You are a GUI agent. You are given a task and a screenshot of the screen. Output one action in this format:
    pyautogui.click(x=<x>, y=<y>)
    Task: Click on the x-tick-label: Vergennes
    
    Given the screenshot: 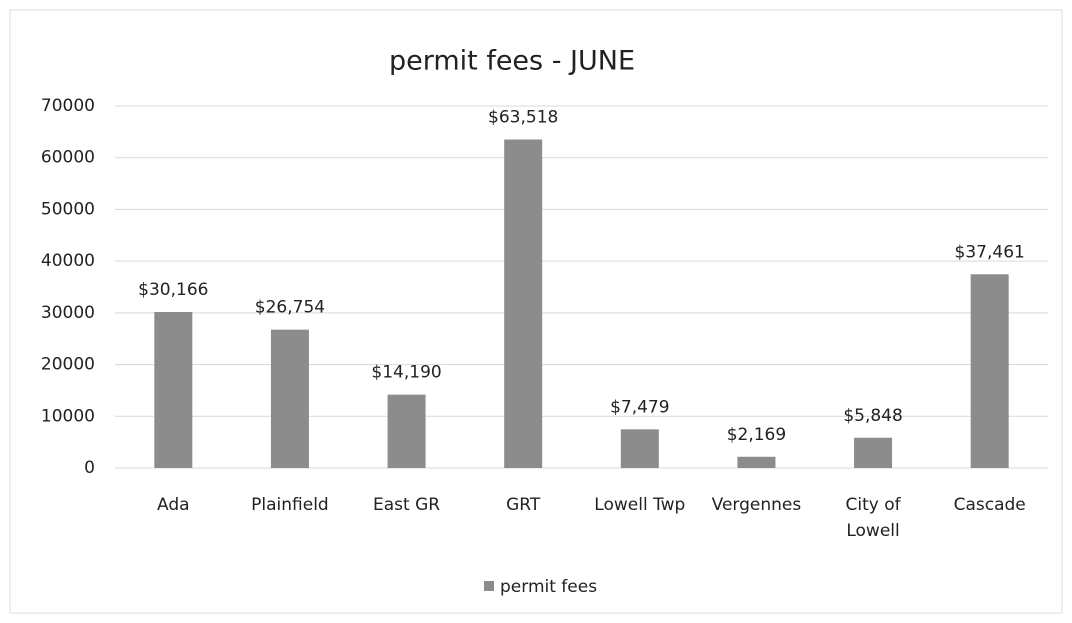 What is the action you would take?
    pyautogui.click(x=756, y=505)
    